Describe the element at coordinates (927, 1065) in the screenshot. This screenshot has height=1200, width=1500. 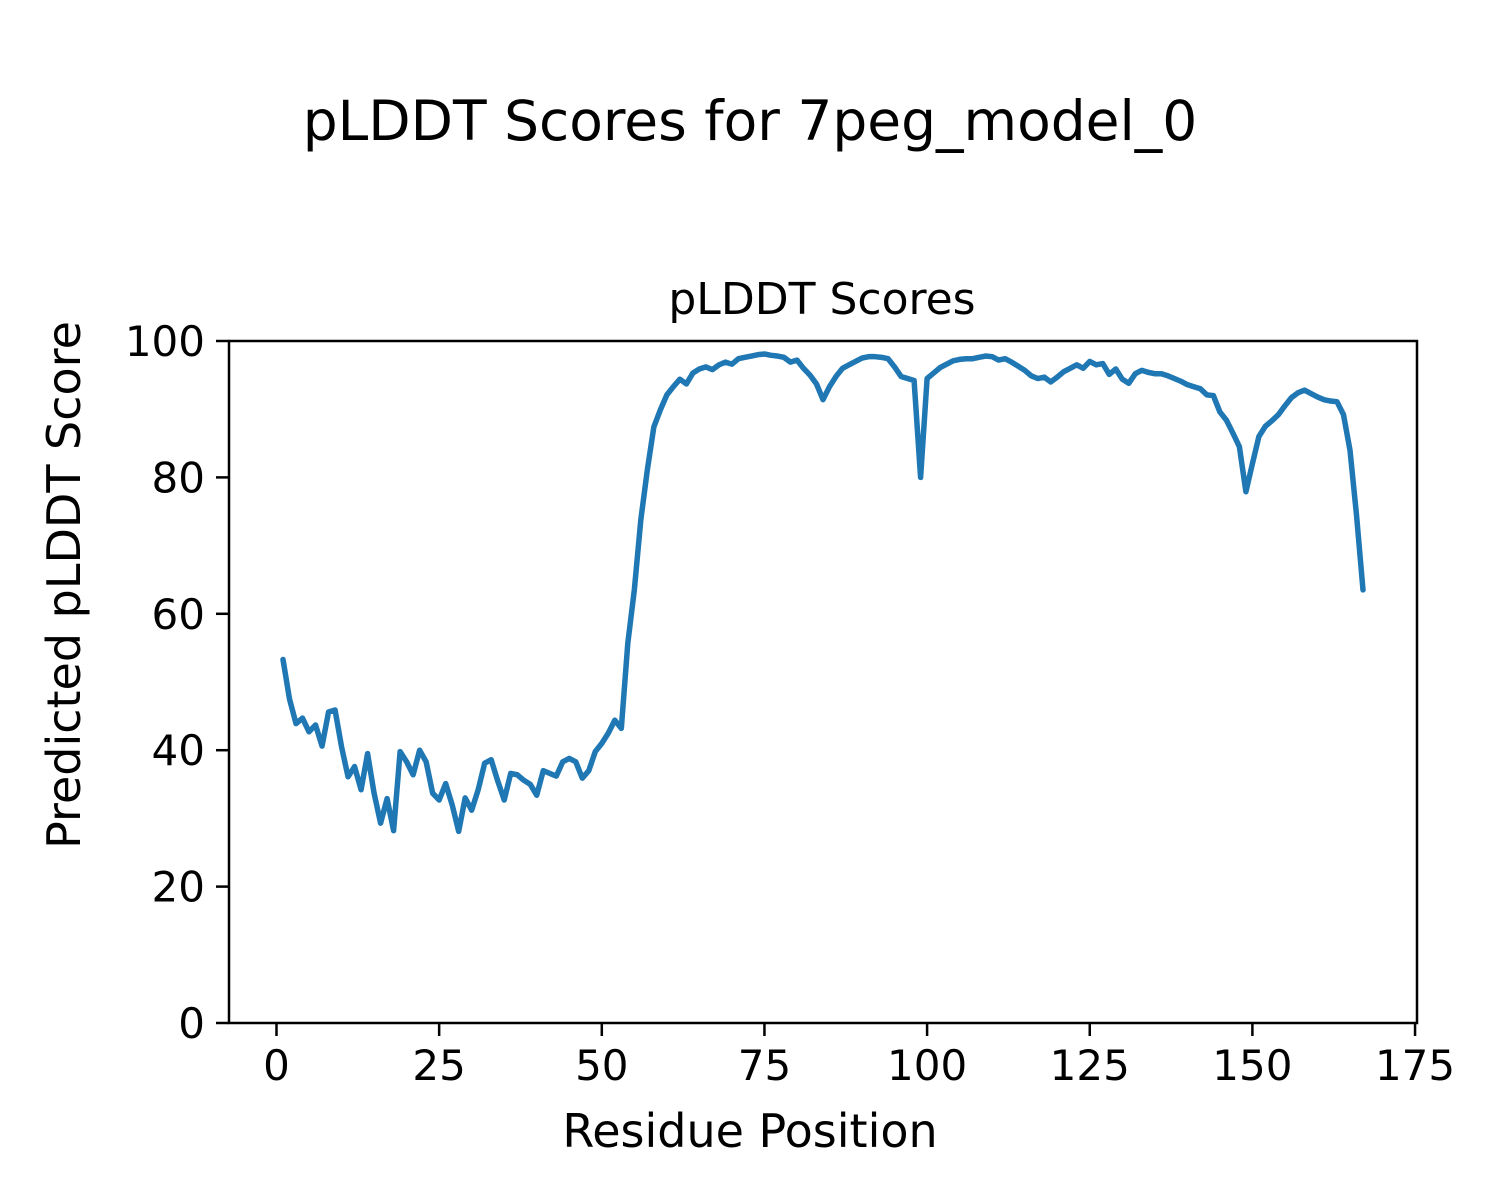
I see `x-tick-label: 100` at that location.